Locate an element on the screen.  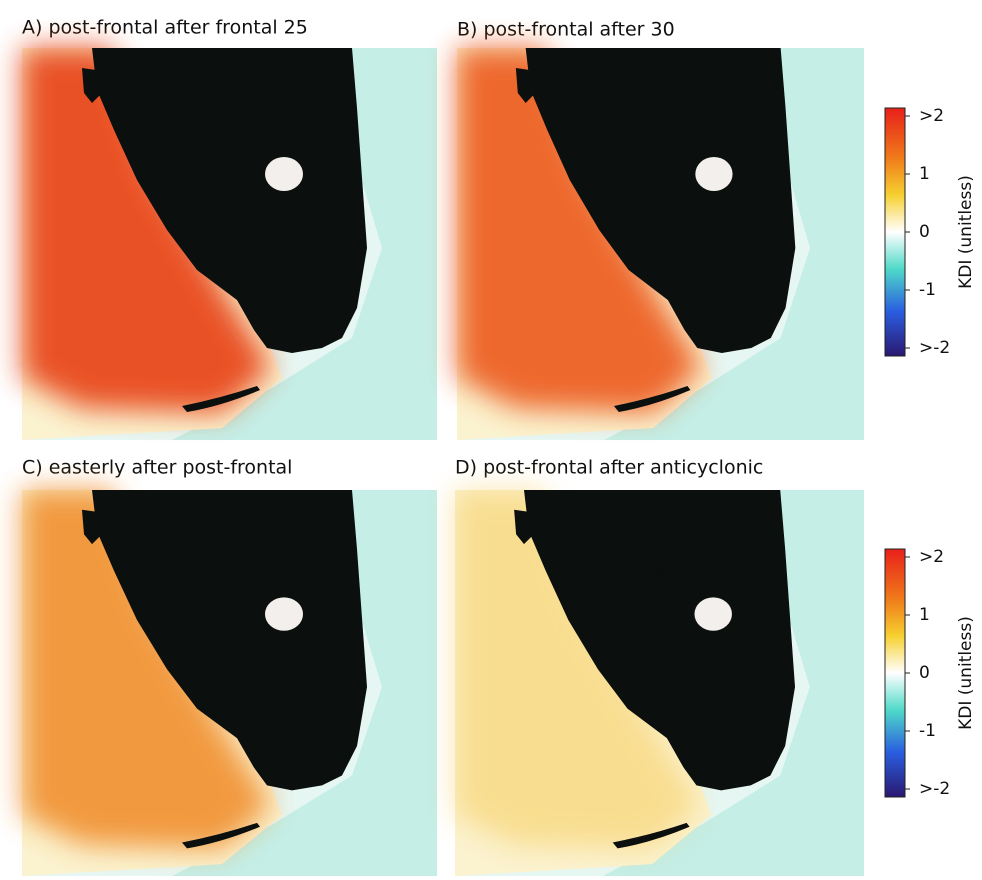
panel-title: B) post-frontal after 30 is located at coordinates (566, 30).